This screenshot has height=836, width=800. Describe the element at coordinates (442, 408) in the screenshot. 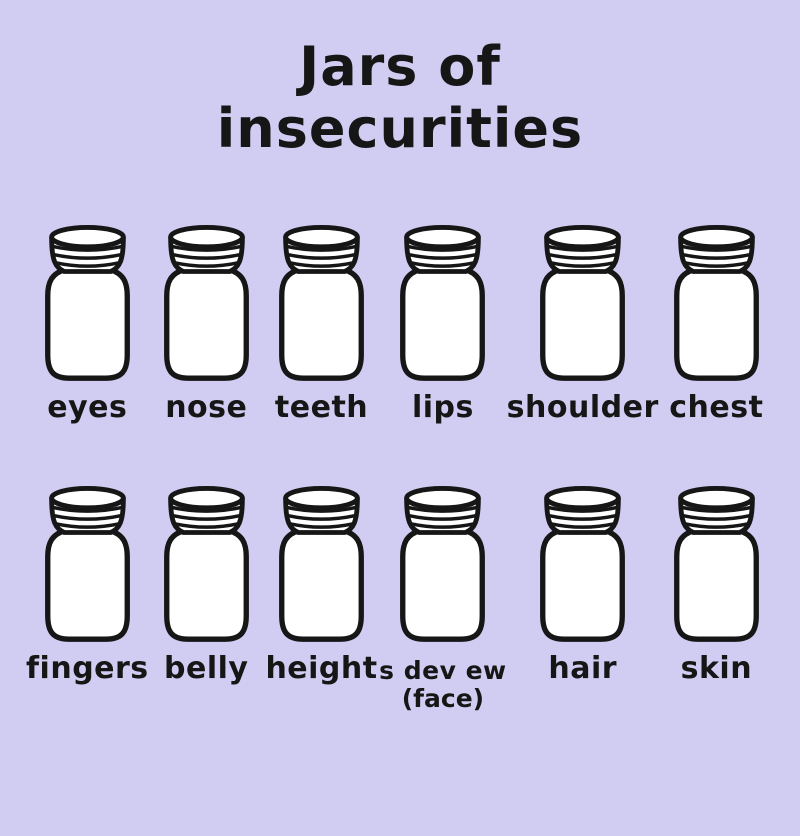

I see `jar-label: lips` at that location.